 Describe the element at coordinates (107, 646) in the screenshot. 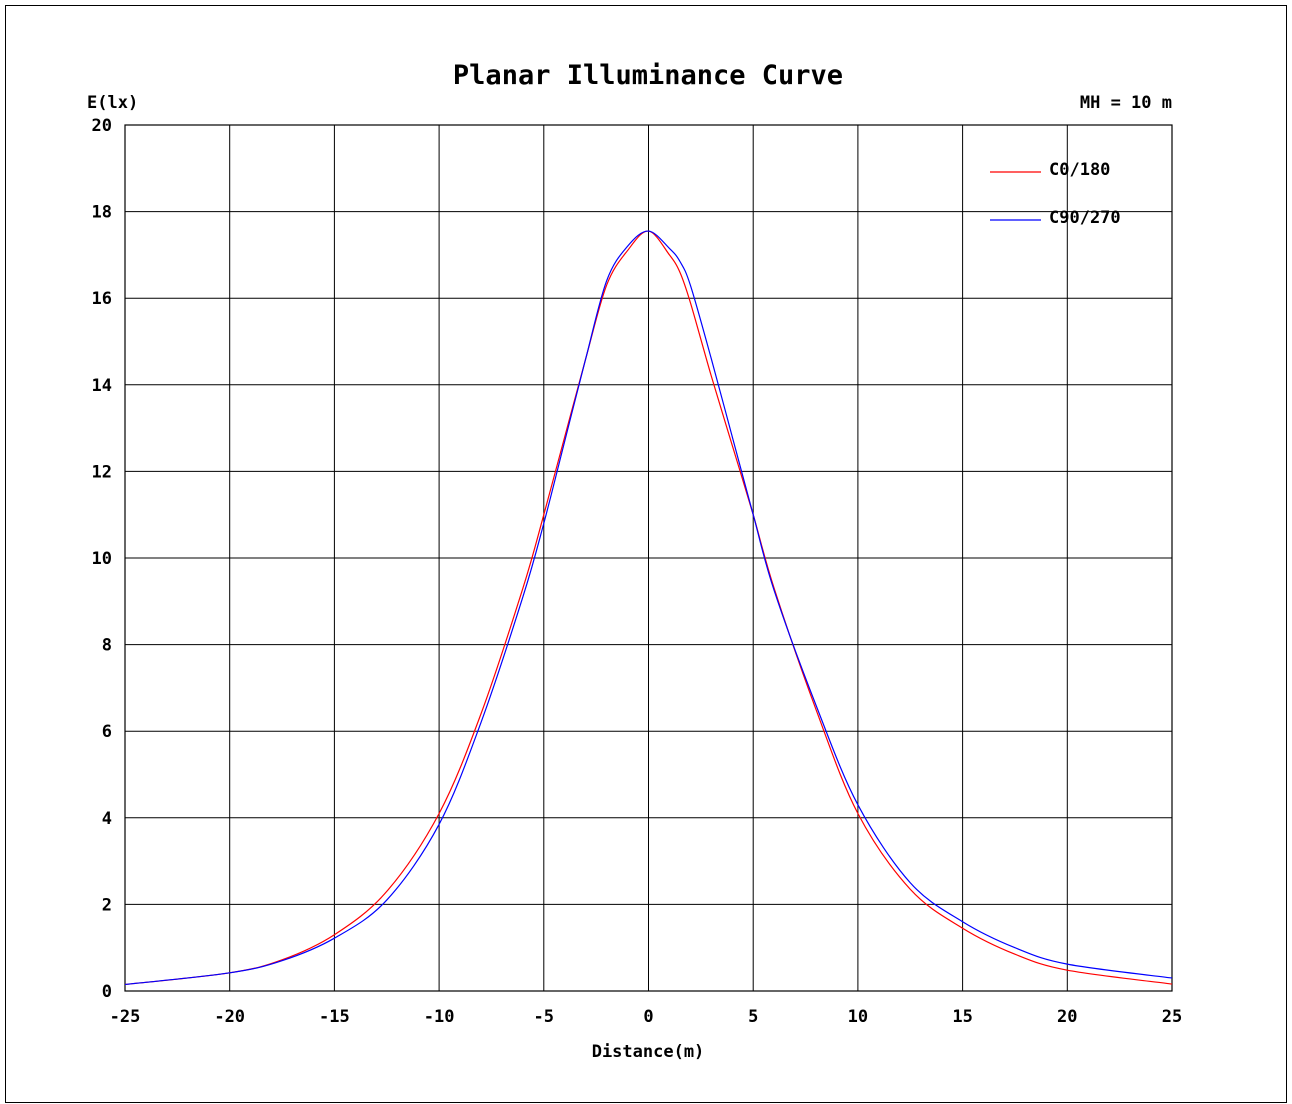

I see `y-tick-label: 8` at that location.